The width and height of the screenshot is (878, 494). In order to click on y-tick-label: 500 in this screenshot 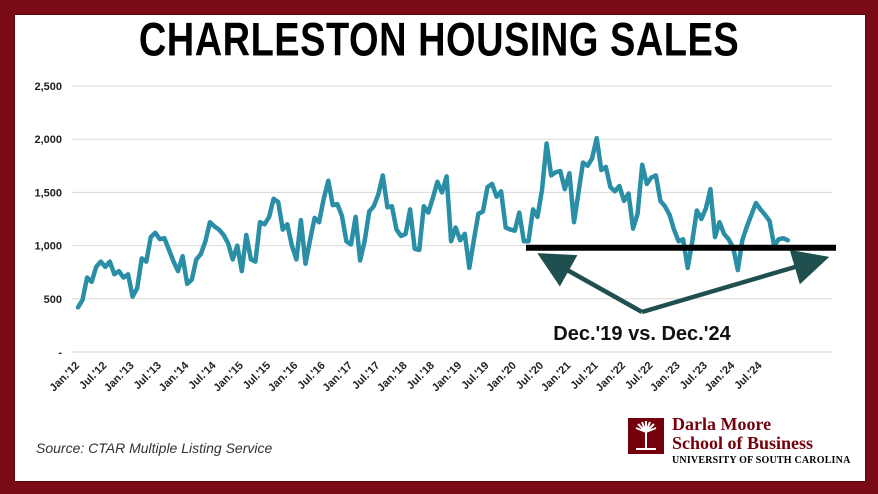, I will do `click(53, 300)`.